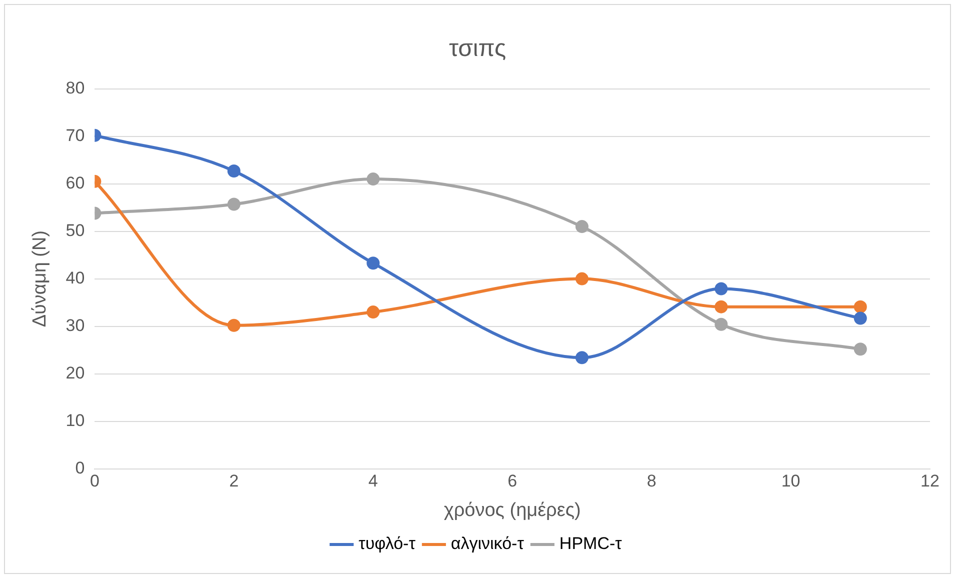 This screenshot has width=955, height=578. What do you see at coordinates (590, 544) in the screenshot?
I see `legend-label: HPMC-τ` at bounding box center [590, 544].